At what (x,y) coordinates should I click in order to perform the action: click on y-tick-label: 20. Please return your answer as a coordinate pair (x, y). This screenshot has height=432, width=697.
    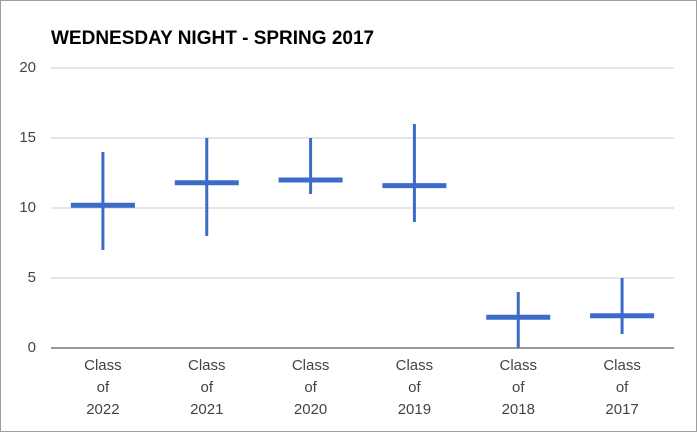
    Looking at the image, I should click on (27, 67).